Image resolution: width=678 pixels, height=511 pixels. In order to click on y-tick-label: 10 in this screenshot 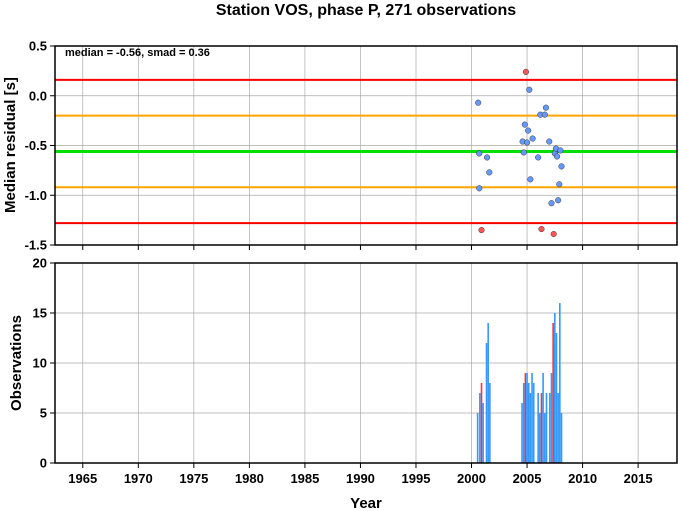, I will do `click(40, 363)`.